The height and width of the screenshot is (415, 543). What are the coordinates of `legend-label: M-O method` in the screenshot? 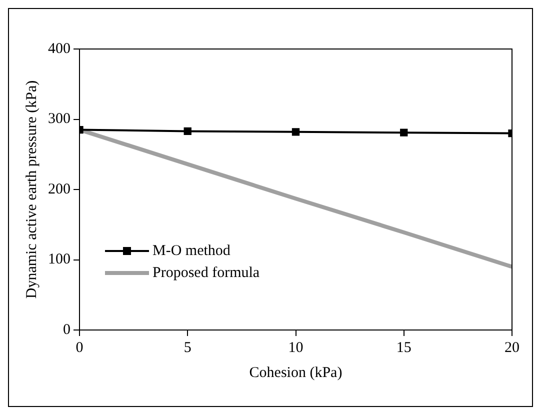 It's located at (191, 251).